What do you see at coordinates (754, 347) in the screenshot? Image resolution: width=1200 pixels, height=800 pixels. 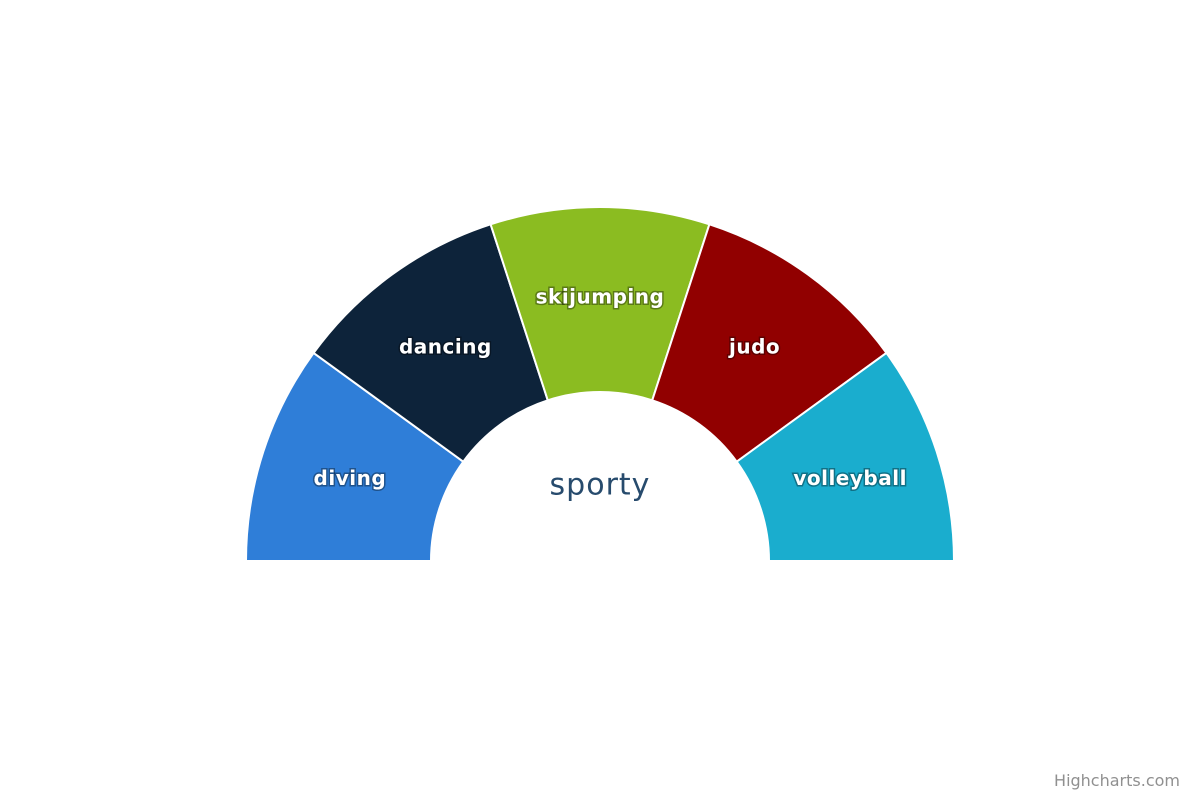 I see `slice-label-judo: judo` at bounding box center [754, 347].